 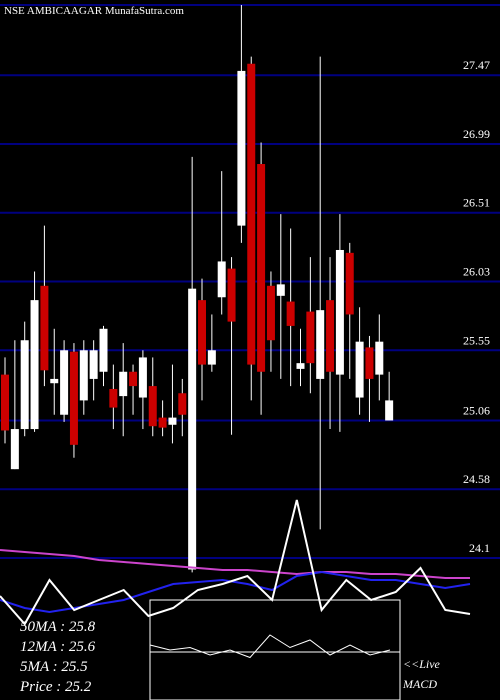 What do you see at coordinates (476, 272) in the screenshot?
I see `y-tick-label: 26.03` at bounding box center [476, 272].